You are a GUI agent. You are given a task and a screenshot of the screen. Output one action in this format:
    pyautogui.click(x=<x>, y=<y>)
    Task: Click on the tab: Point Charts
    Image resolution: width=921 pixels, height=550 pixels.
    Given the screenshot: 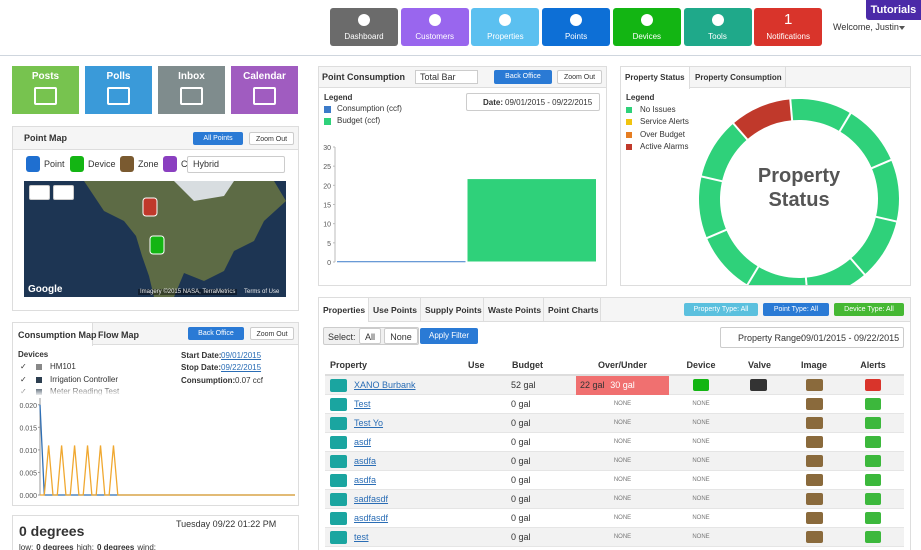 What is the action you would take?
    pyautogui.click(x=573, y=310)
    